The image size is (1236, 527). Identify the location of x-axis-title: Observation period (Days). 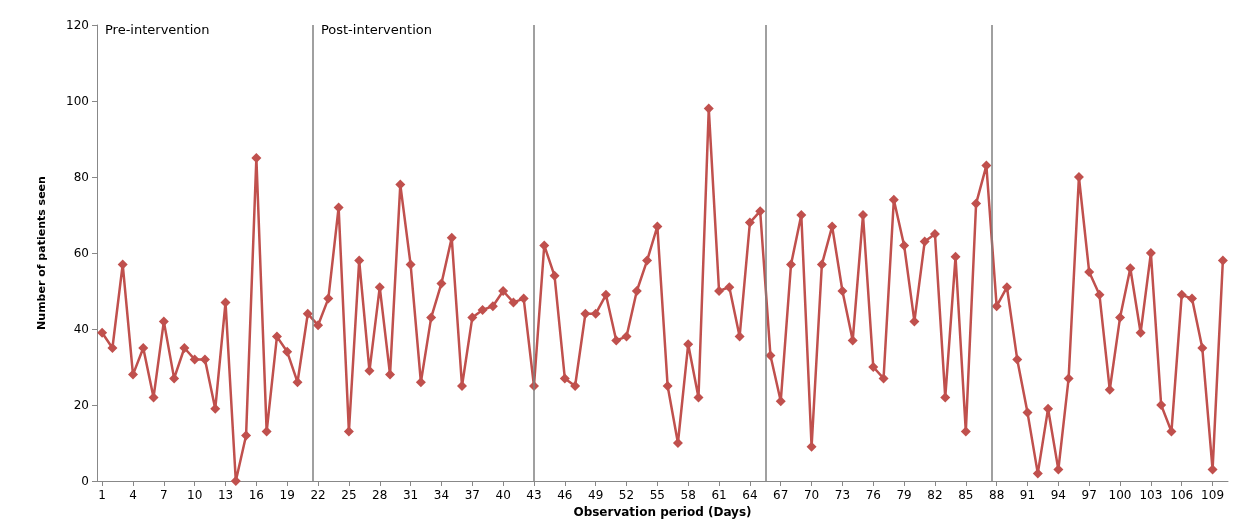
(662, 511).